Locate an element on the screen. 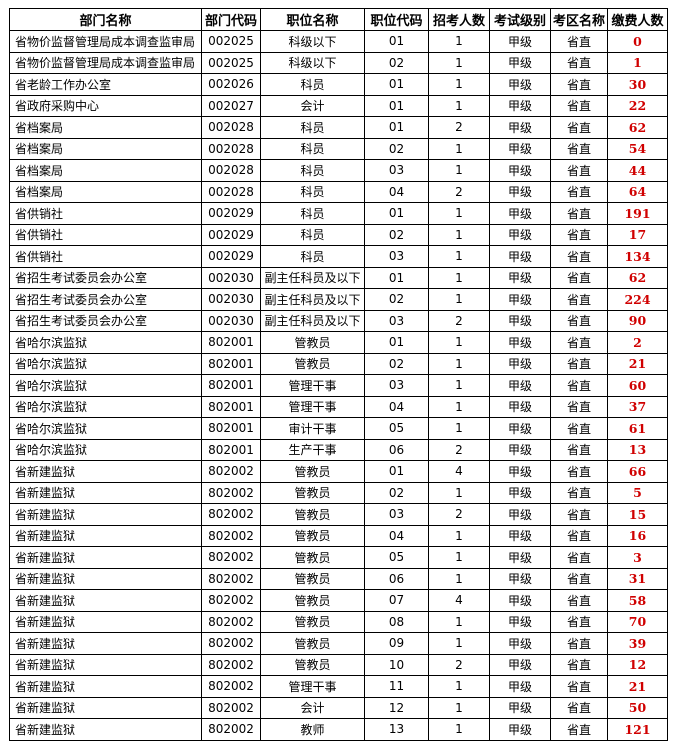  cell-department-code: 002029 is located at coordinates (231, 234).